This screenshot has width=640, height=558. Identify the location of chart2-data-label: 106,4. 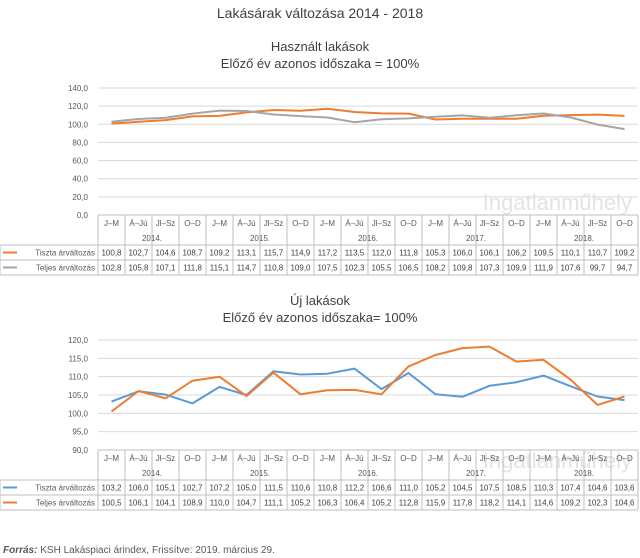
(354, 503).